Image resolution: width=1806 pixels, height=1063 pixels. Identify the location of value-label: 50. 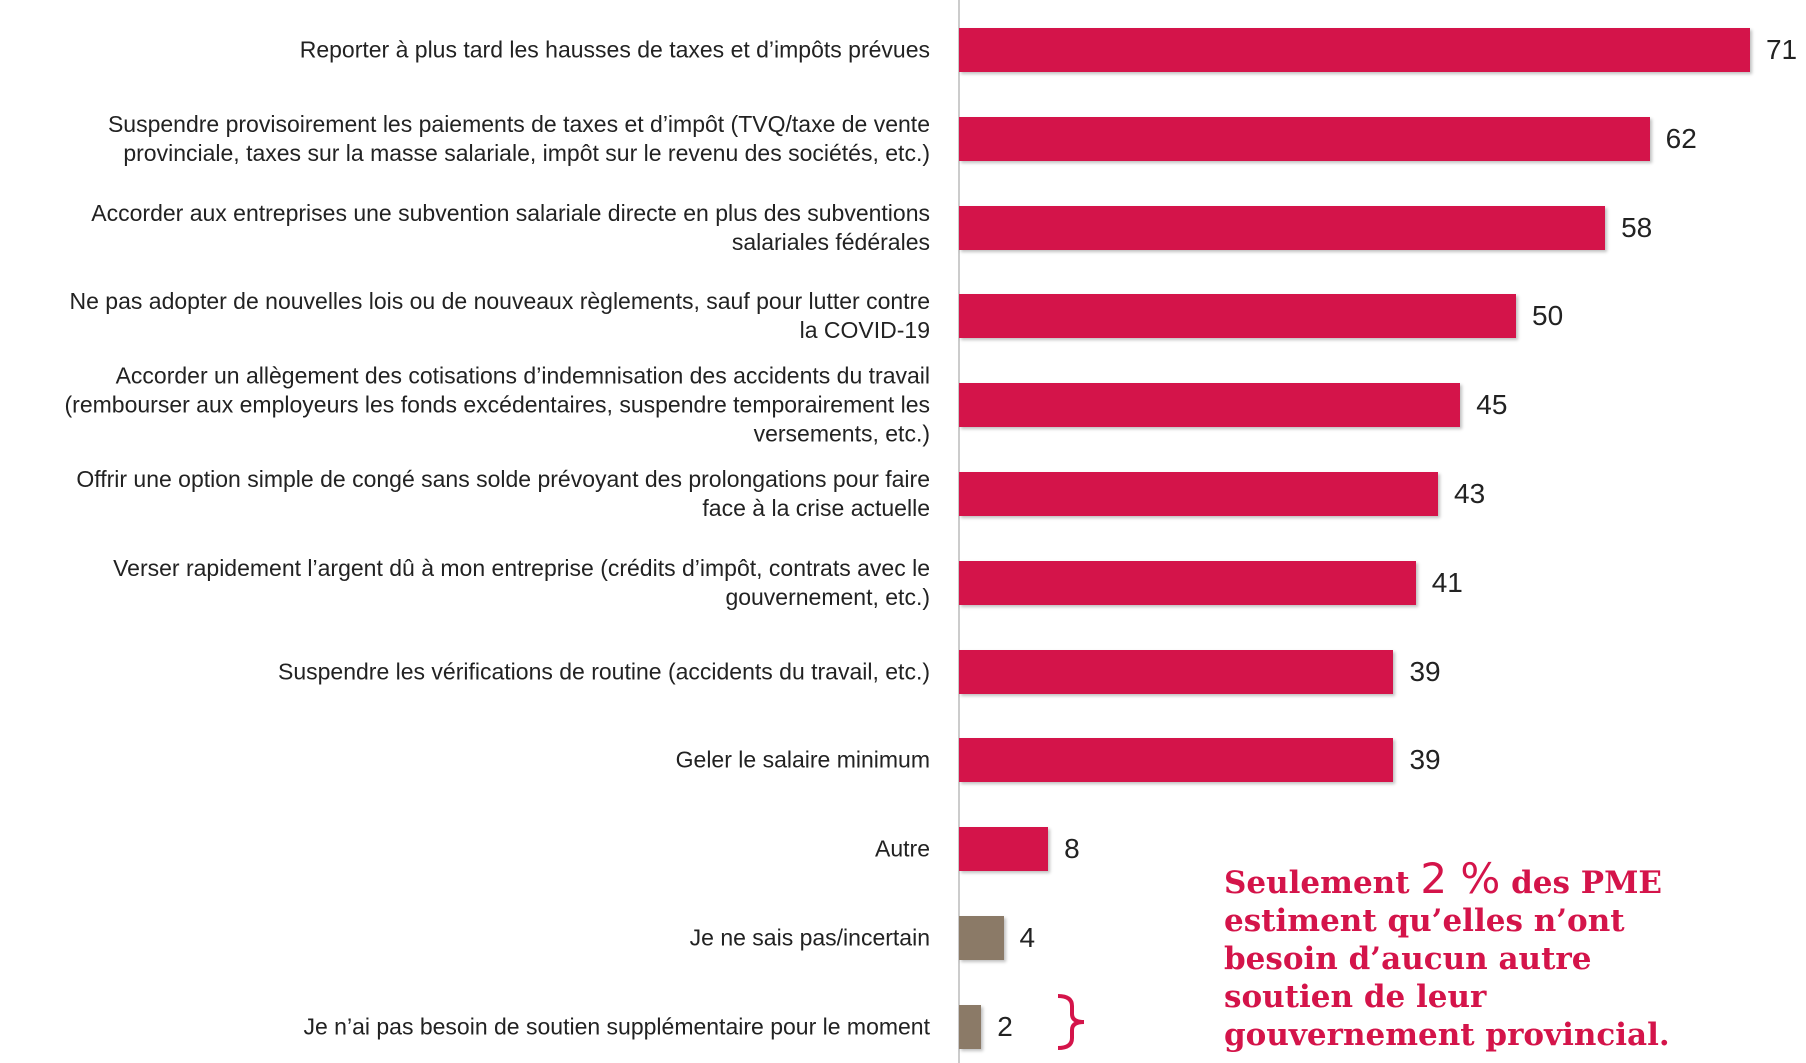
(1548, 316).